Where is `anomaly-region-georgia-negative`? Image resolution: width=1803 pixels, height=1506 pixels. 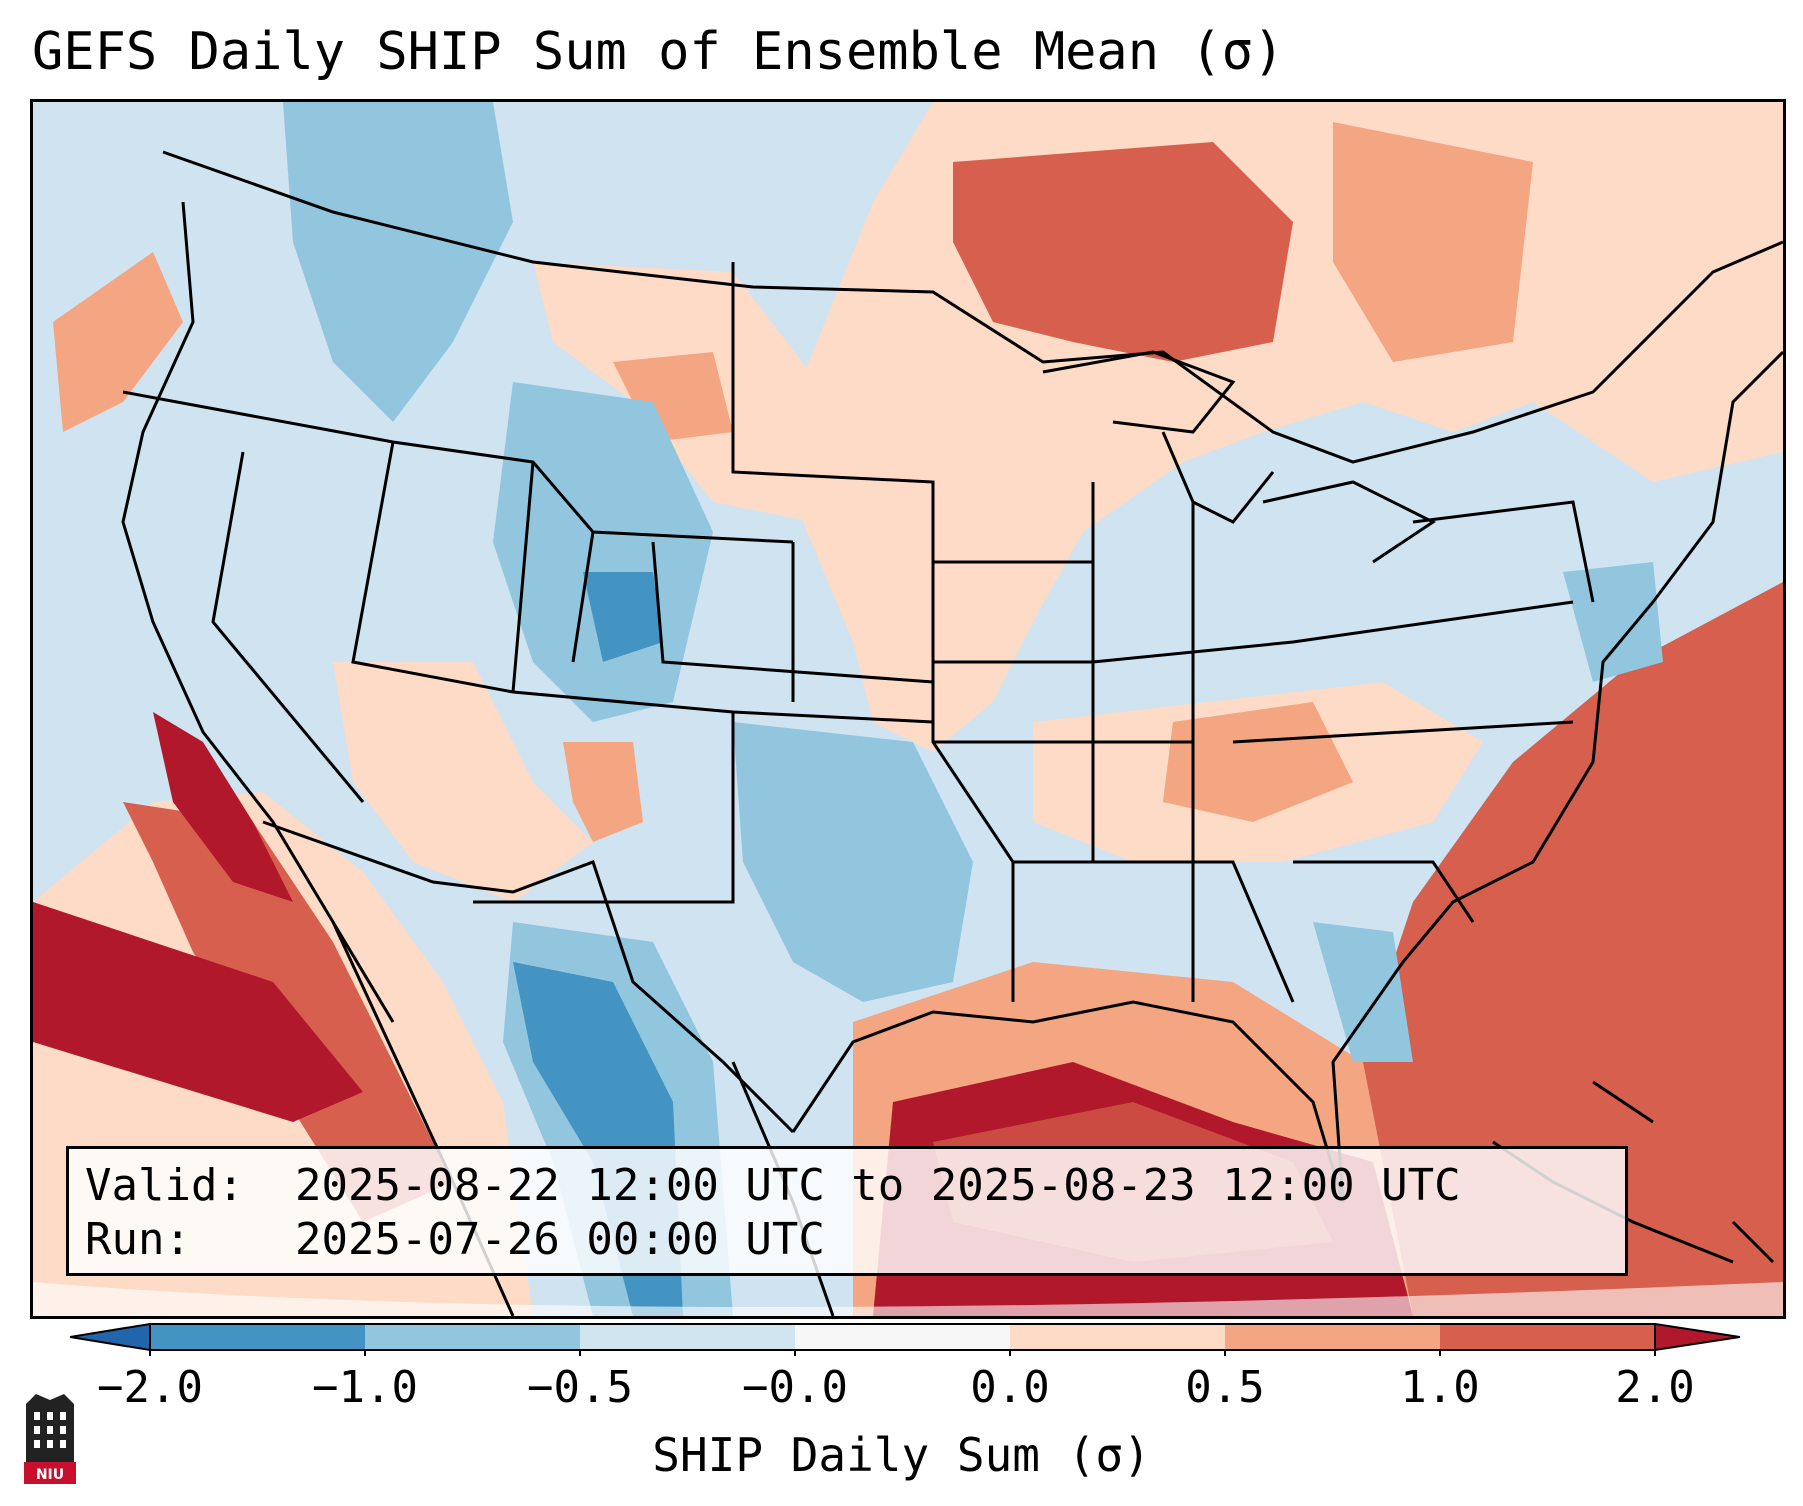 anomaly-region-georgia-negative is located at coordinates (1363, 992).